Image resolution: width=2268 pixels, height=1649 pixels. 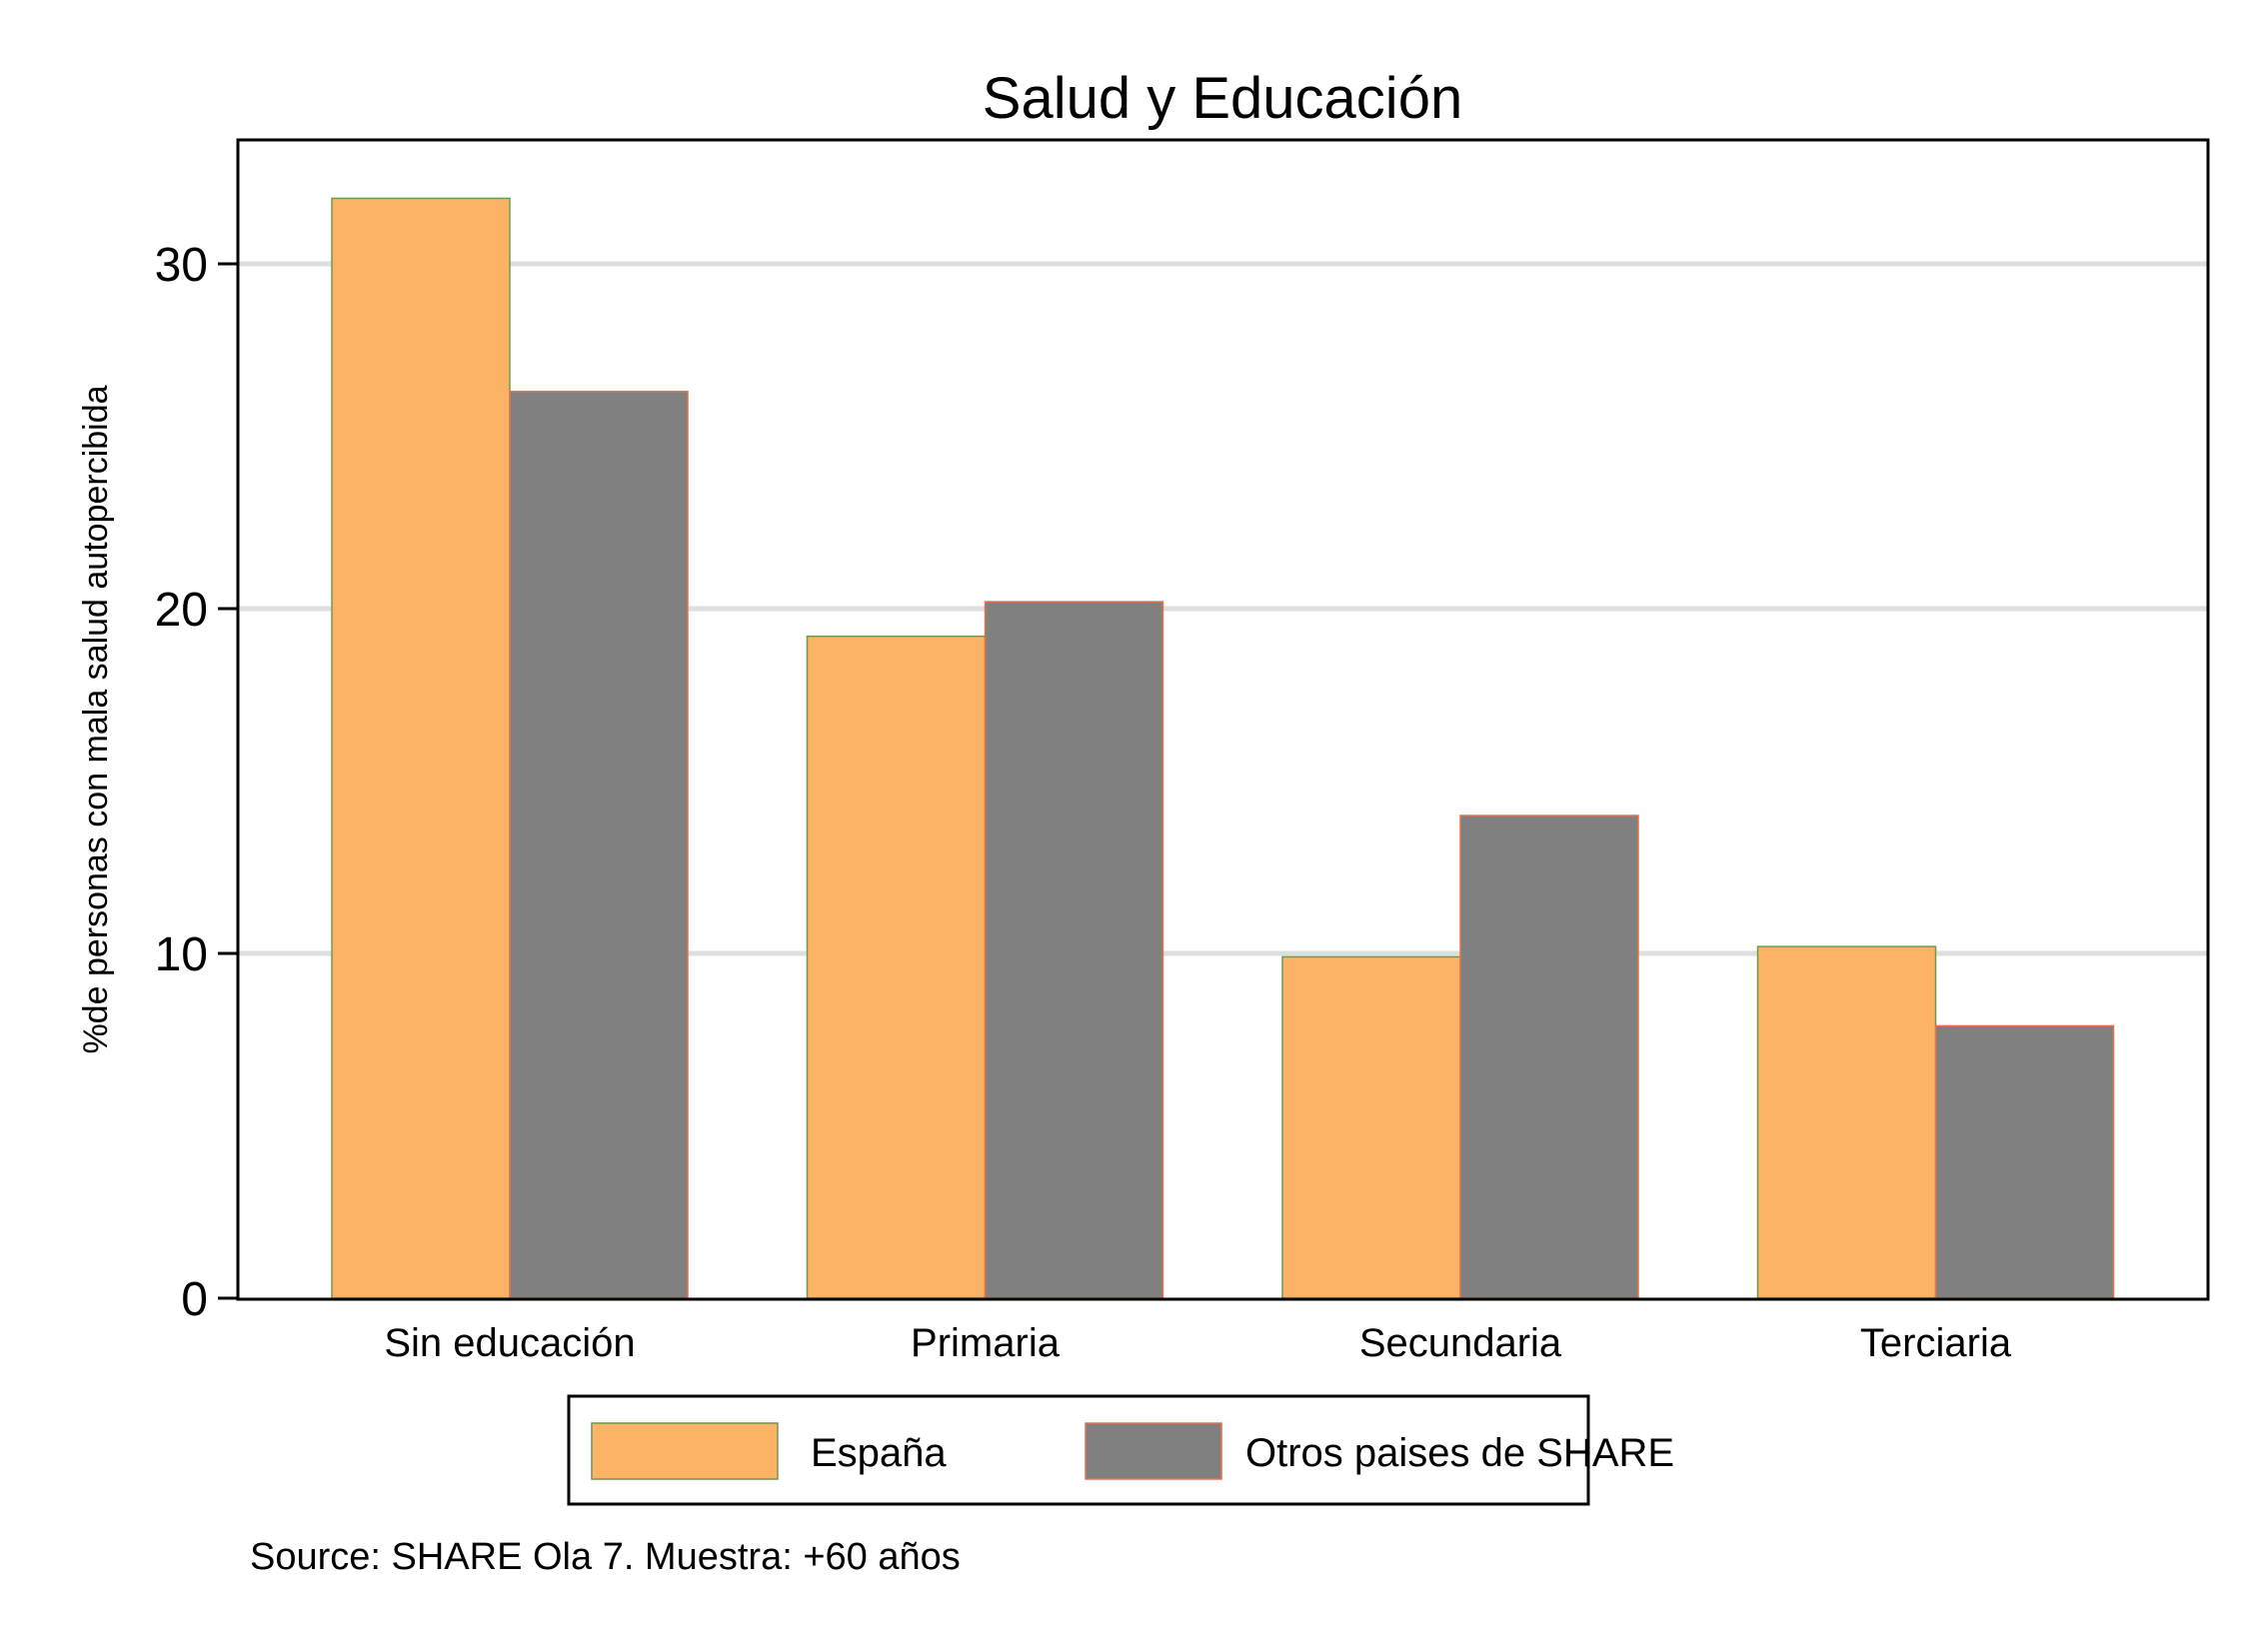 What do you see at coordinates (606, 1557) in the screenshot?
I see `source-note: Source: SHARE Ola 7. Muestra: +60 años` at bounding box center [606, 1557].